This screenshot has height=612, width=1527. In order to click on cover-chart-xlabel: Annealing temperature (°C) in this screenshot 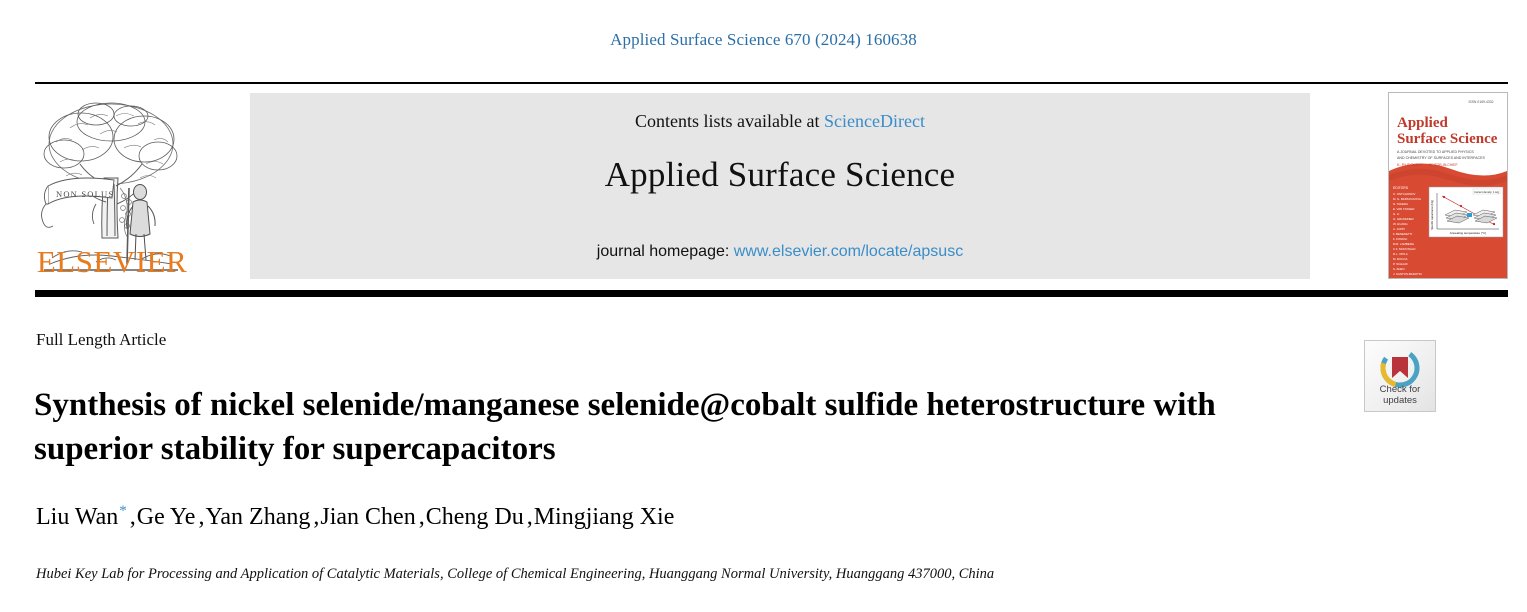, I will do `click(1468, 233)`.